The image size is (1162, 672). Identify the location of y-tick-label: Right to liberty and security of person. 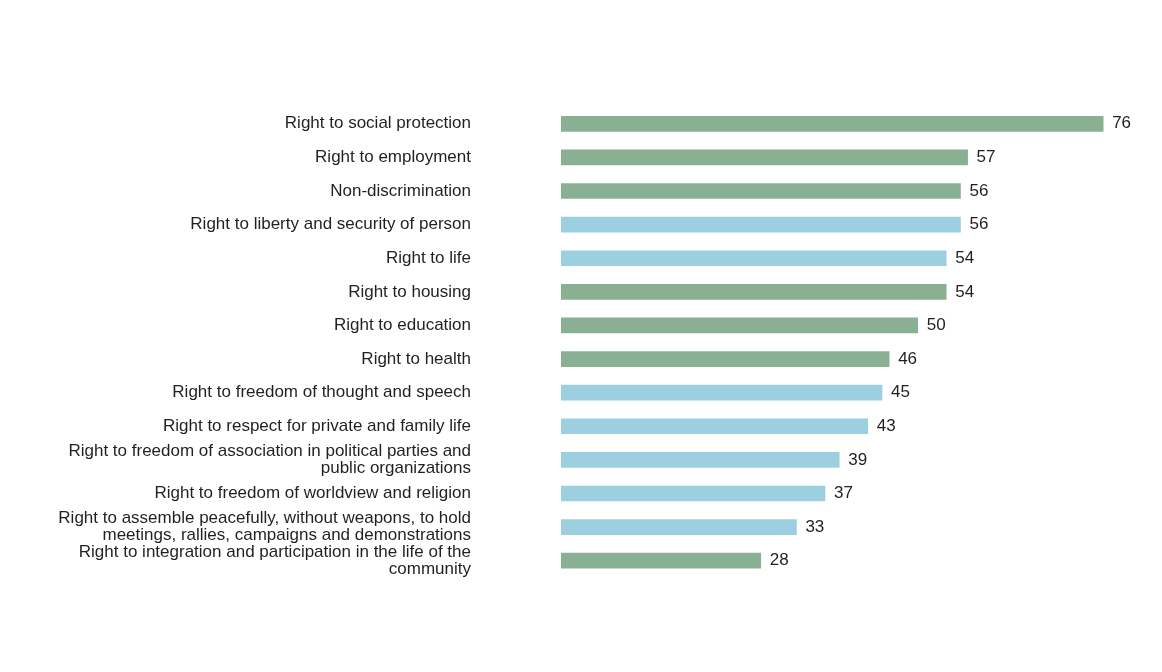
(330, 224).